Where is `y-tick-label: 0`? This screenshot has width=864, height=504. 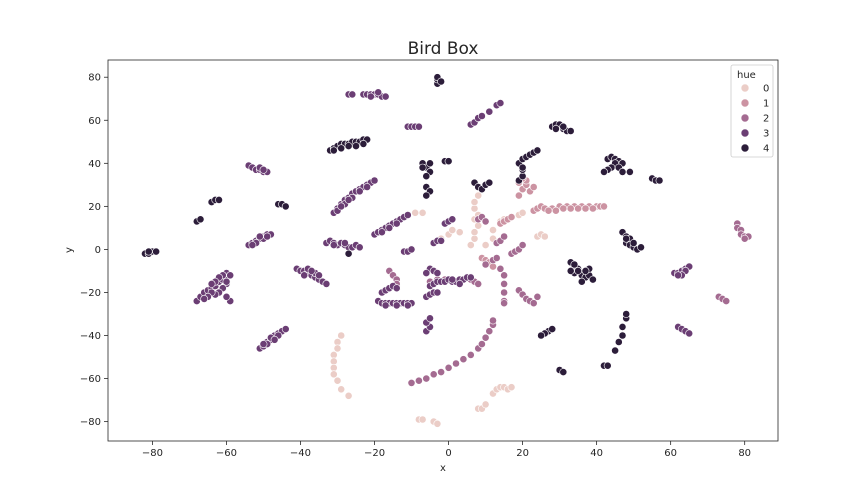 y-tick-label: 0 is located at coordinates (98, 250).